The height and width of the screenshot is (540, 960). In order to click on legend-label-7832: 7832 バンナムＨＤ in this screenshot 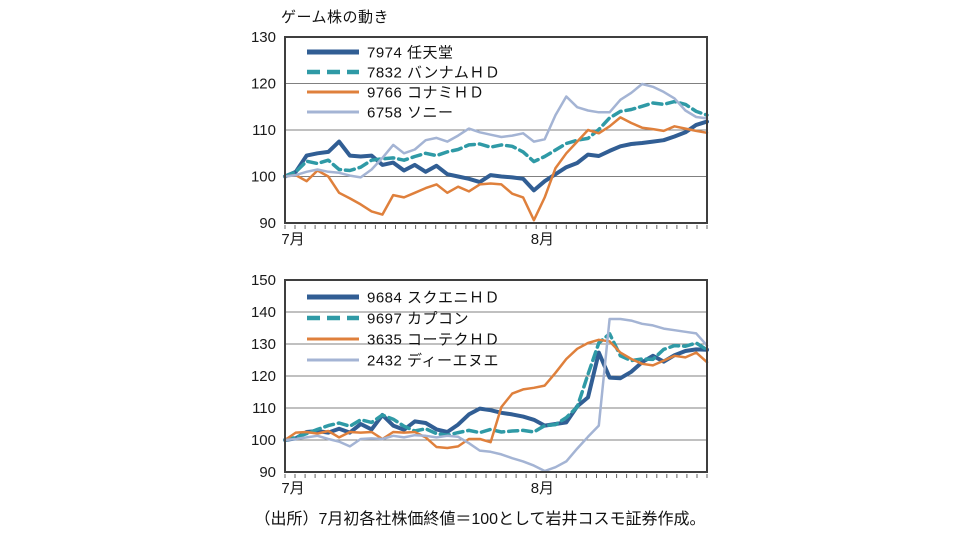, I will do `click(433, 73)`.